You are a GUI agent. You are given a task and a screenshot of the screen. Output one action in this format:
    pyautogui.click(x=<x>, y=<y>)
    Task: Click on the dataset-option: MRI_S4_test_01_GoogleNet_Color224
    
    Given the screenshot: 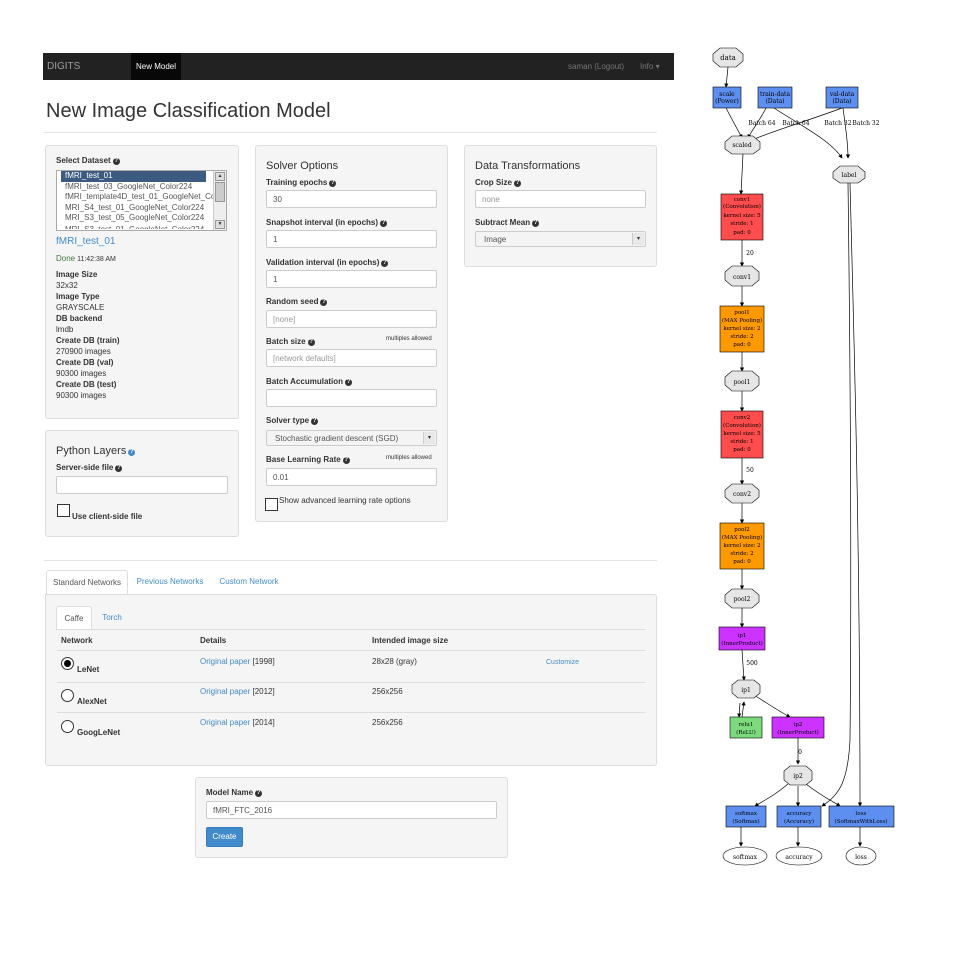 What is the action you would take?
    pyautogui.click(x=135, y=207)
    